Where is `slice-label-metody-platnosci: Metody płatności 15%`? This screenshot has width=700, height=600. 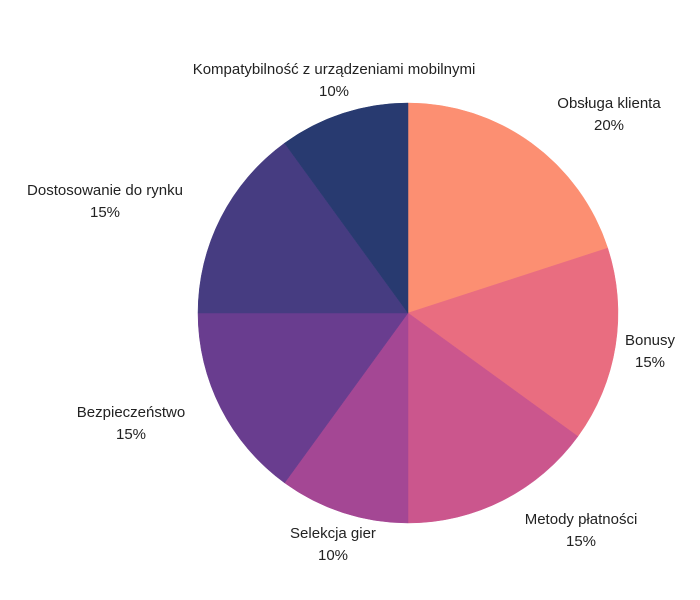
slice-label-metody-platnosci: Metody płatności 15% is located at coordinates (581, 531).